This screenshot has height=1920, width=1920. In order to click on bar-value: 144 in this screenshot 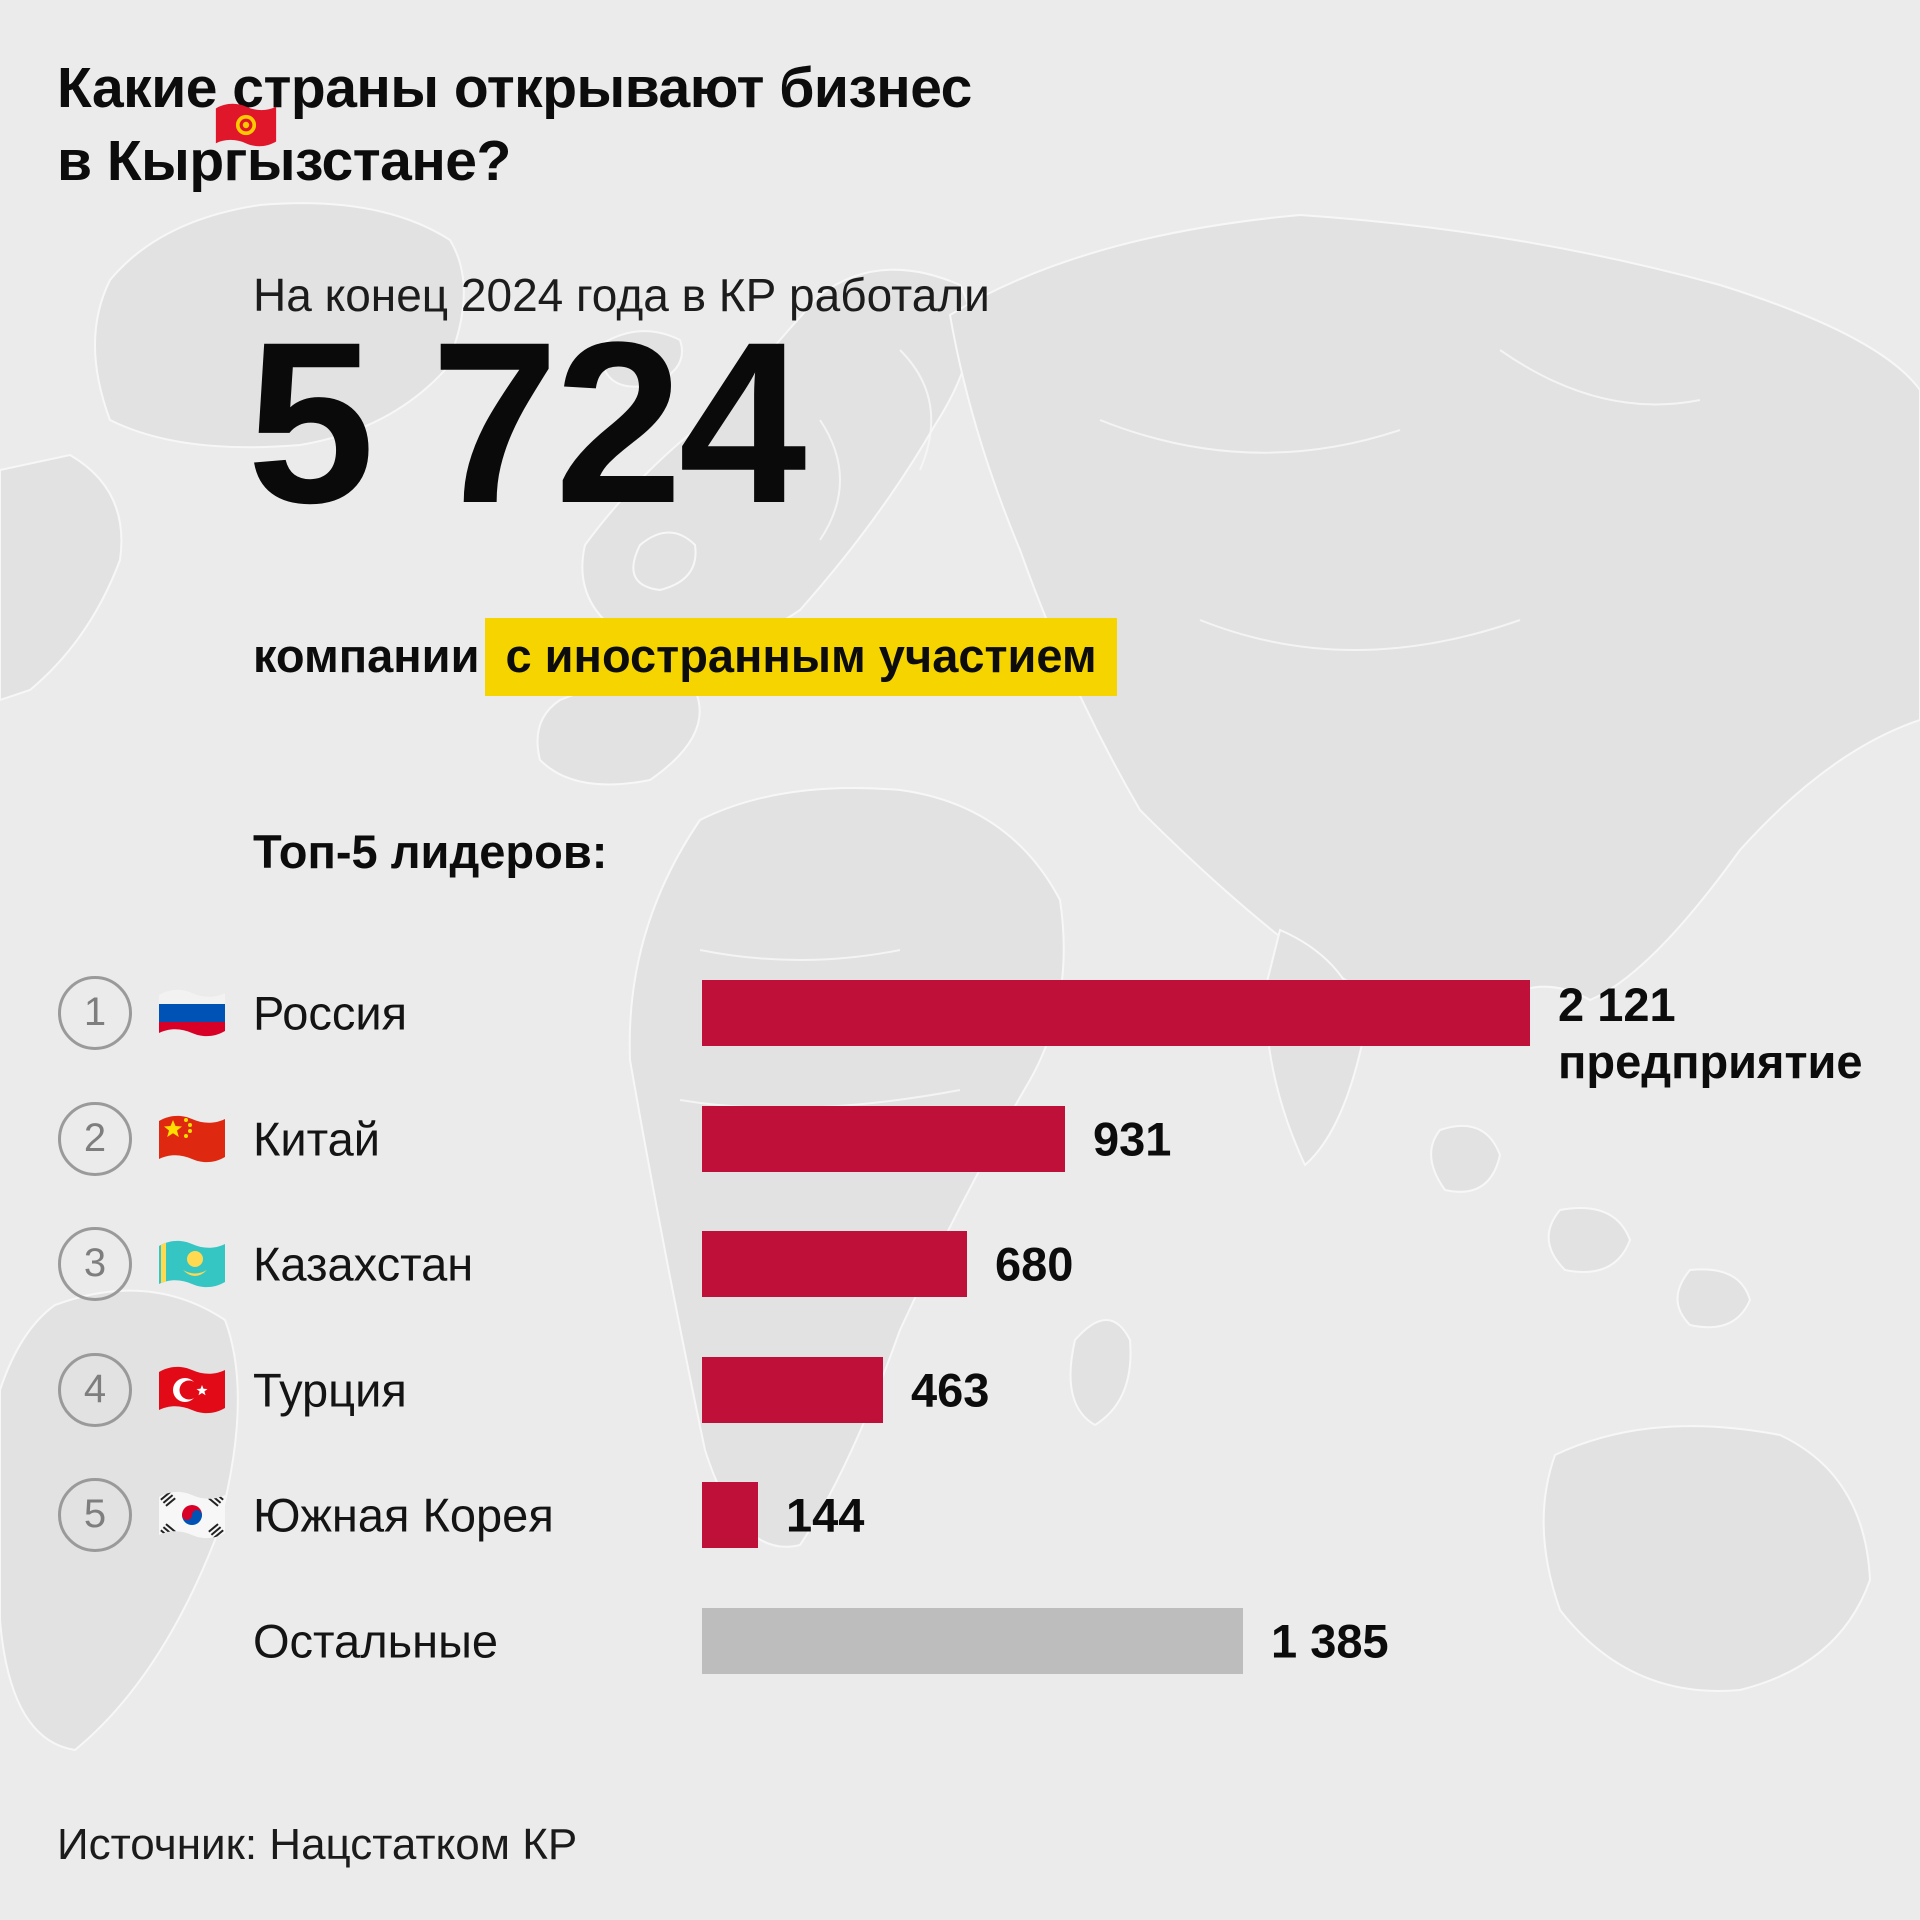, I will do `click(825, 1514)`.